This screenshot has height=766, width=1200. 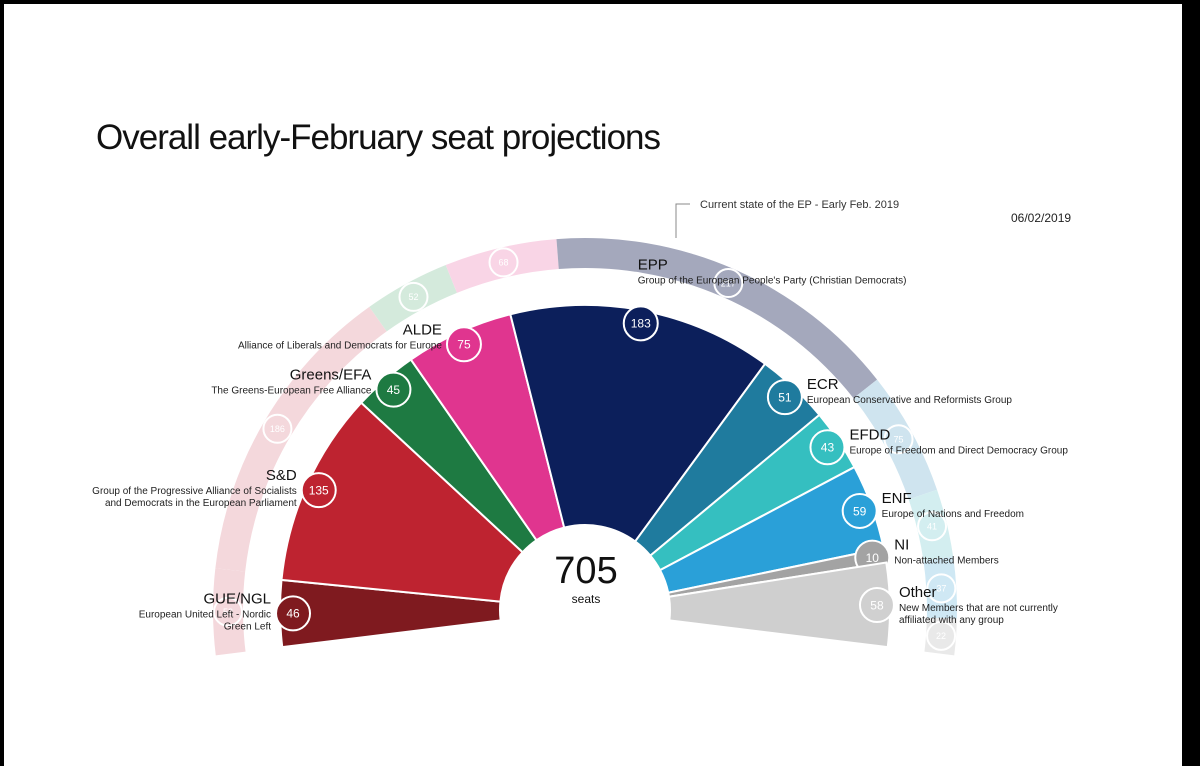 I want to click on current-badge-enf, so click(x=941, y=588).